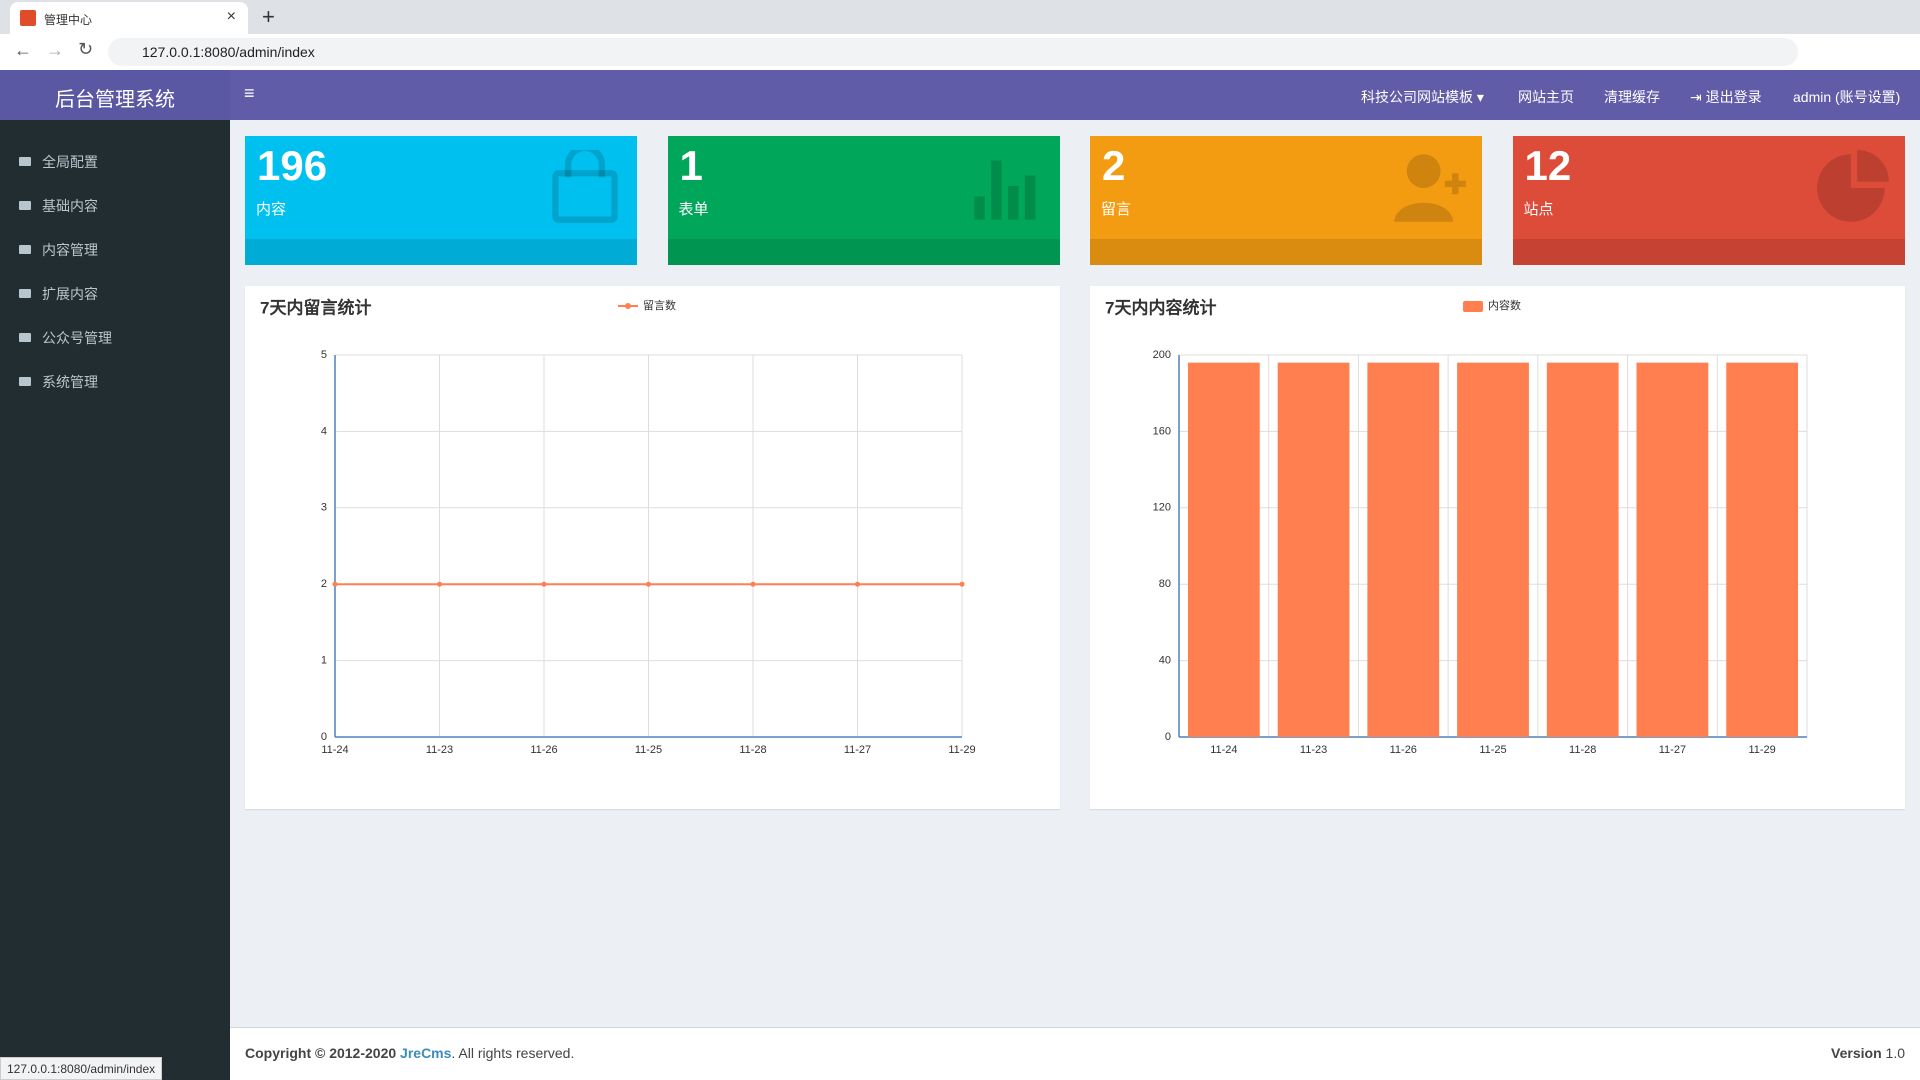  I want to click on url: 127.0.0.1:8080/admin/index, so click(228, 52).